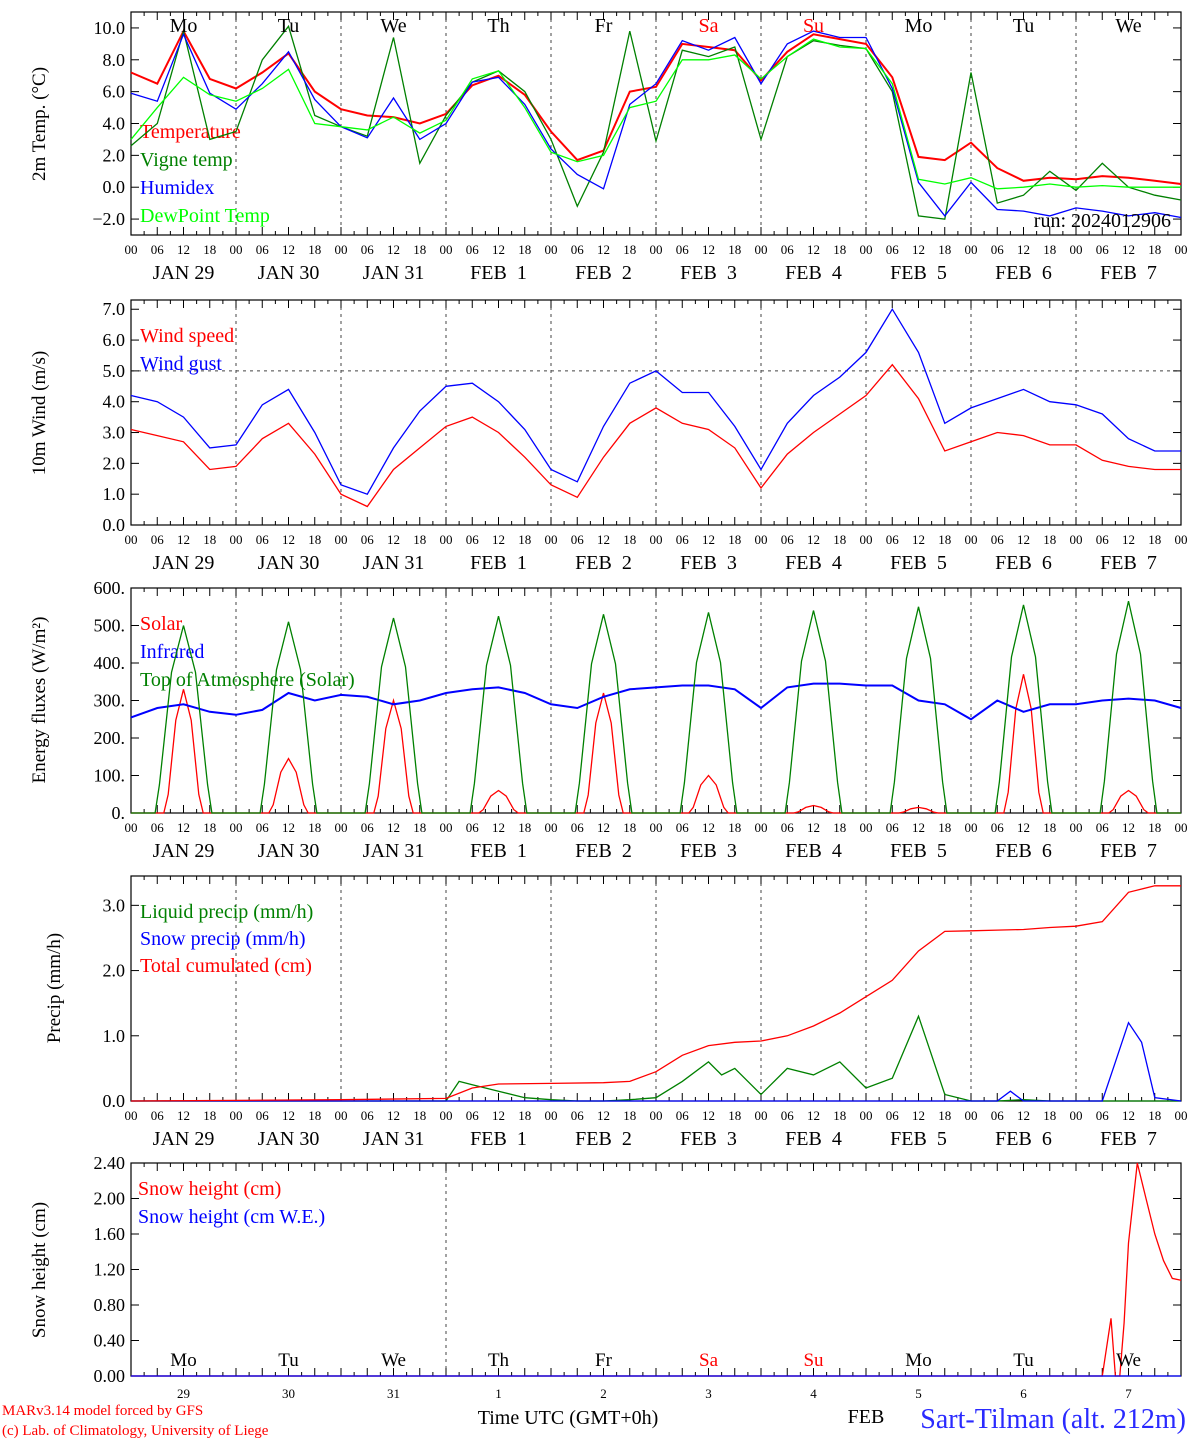 This screenshot has width=1194, height=1440. What do you see at coordinates (110, 588) in the screenshot?
I see `y-tick-label: 600.` at bounding box center [110, 588].